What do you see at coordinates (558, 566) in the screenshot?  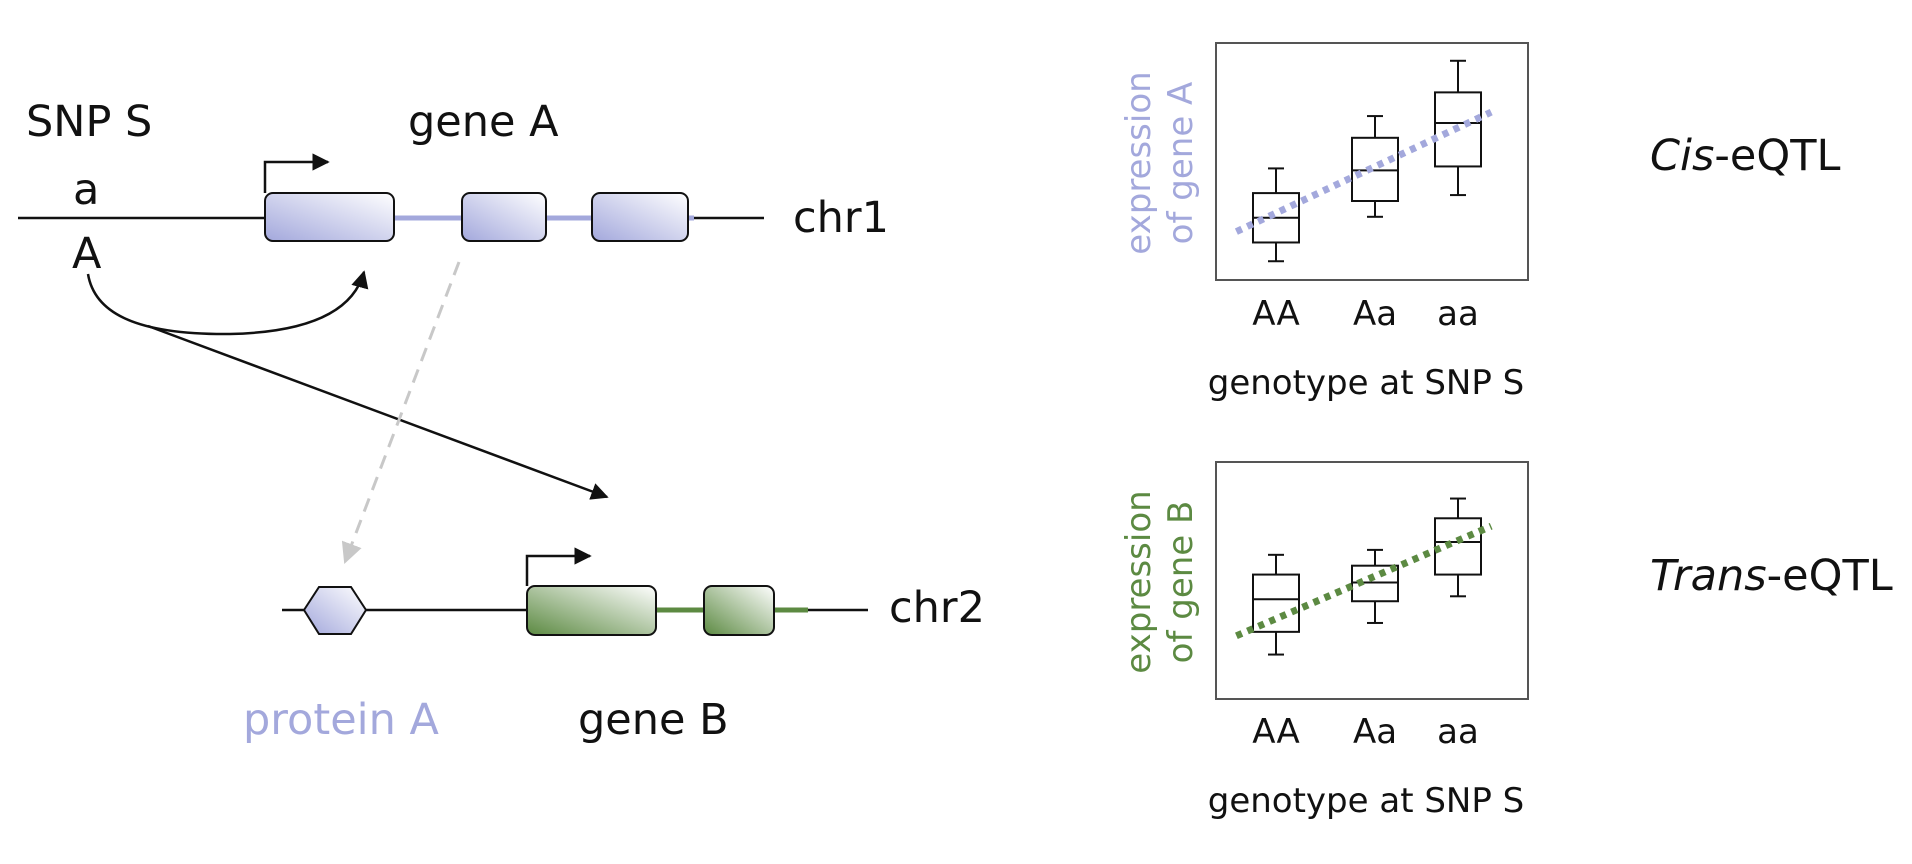 I see `gene-b-tss-arrow` at bounding box center [558, 566].